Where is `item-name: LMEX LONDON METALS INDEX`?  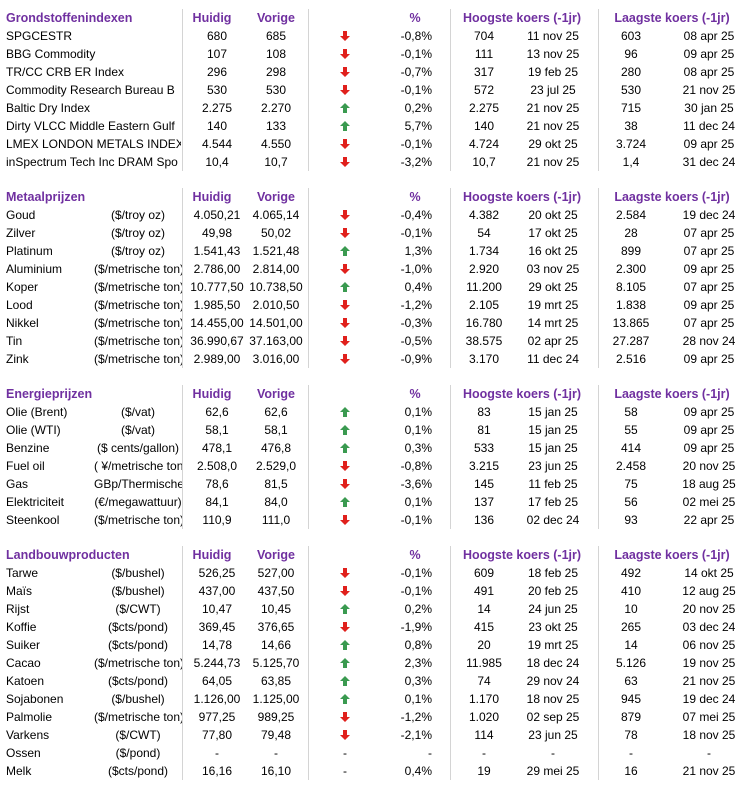 item-name: LMEX LONDON METALS INDEX is located at coordinates (93, 144).